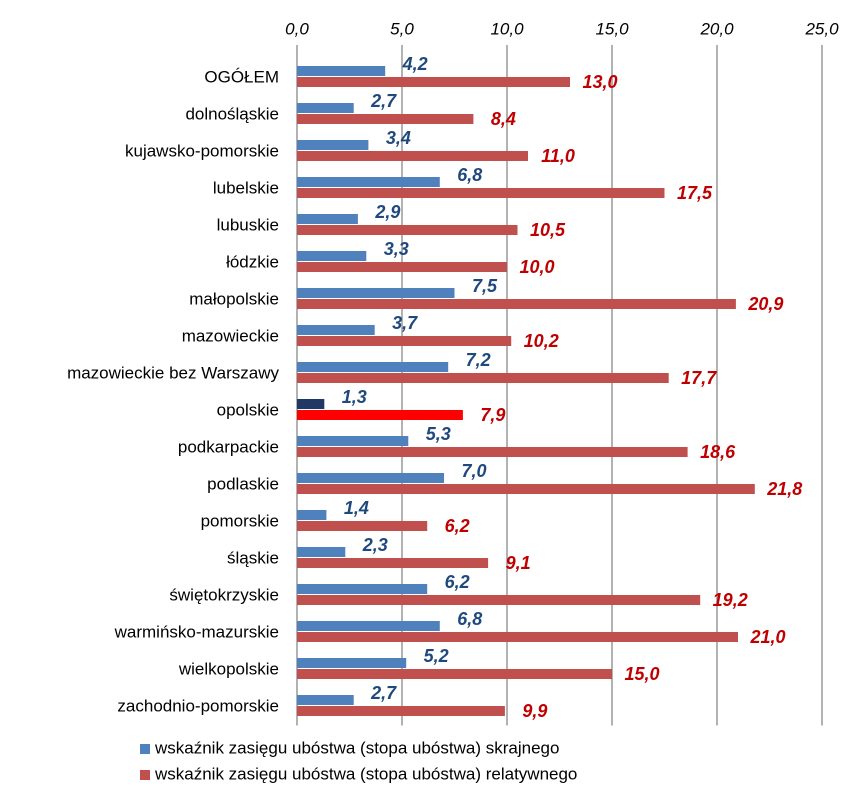  I want to click on data-label: 8,4, so click(503, 119).